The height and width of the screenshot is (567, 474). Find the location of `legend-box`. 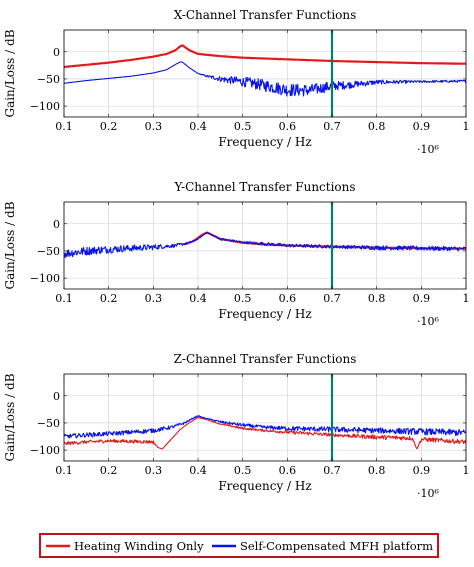

legend-box is located at coordinates (239, 545).